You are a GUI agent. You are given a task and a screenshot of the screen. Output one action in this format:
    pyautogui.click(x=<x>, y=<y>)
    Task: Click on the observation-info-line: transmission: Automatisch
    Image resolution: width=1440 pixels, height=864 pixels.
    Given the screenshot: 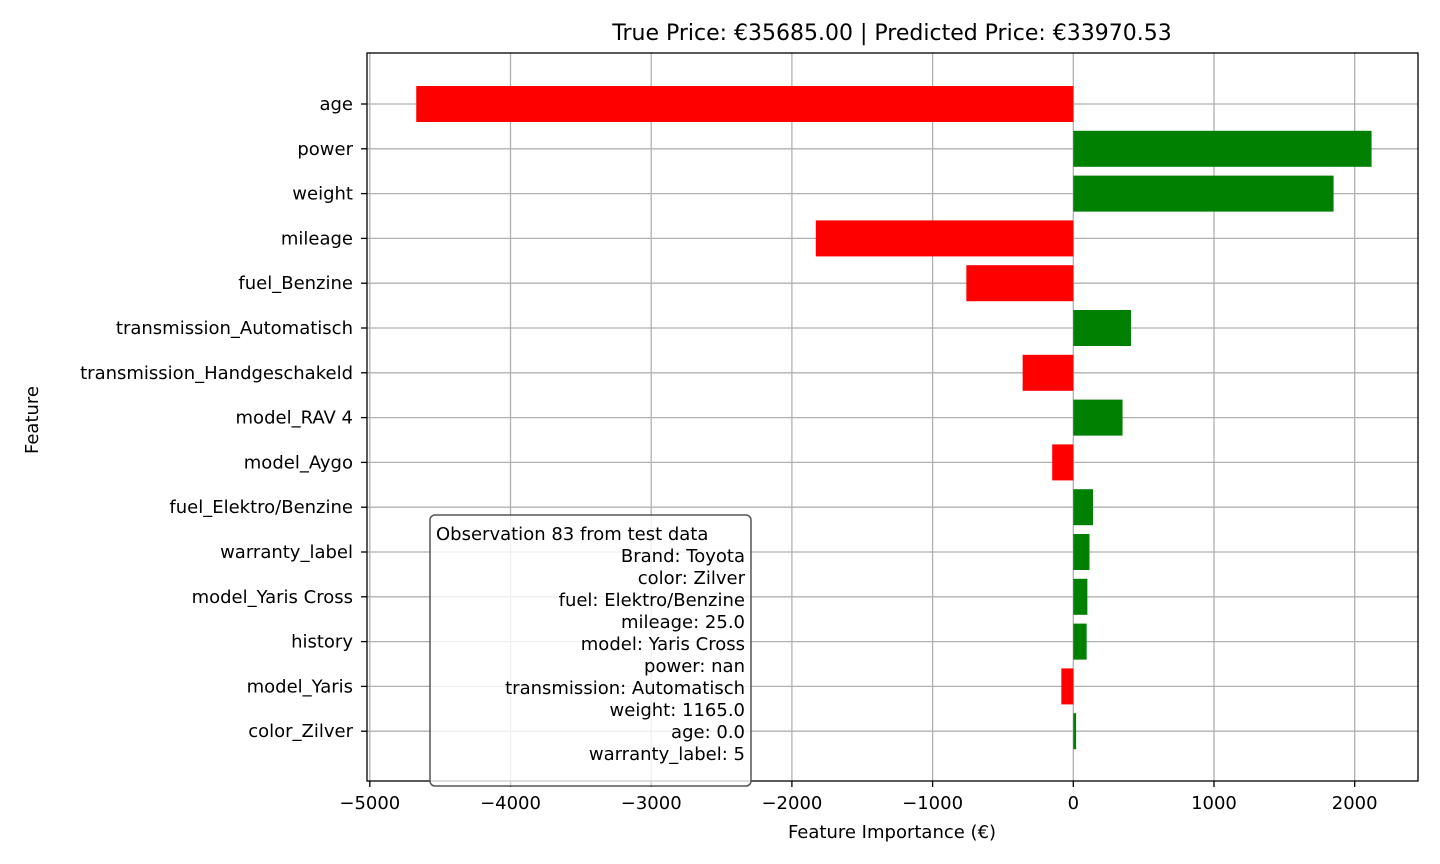 What is the action you would take?
    pyautogui.click(x=625, y=688)
    